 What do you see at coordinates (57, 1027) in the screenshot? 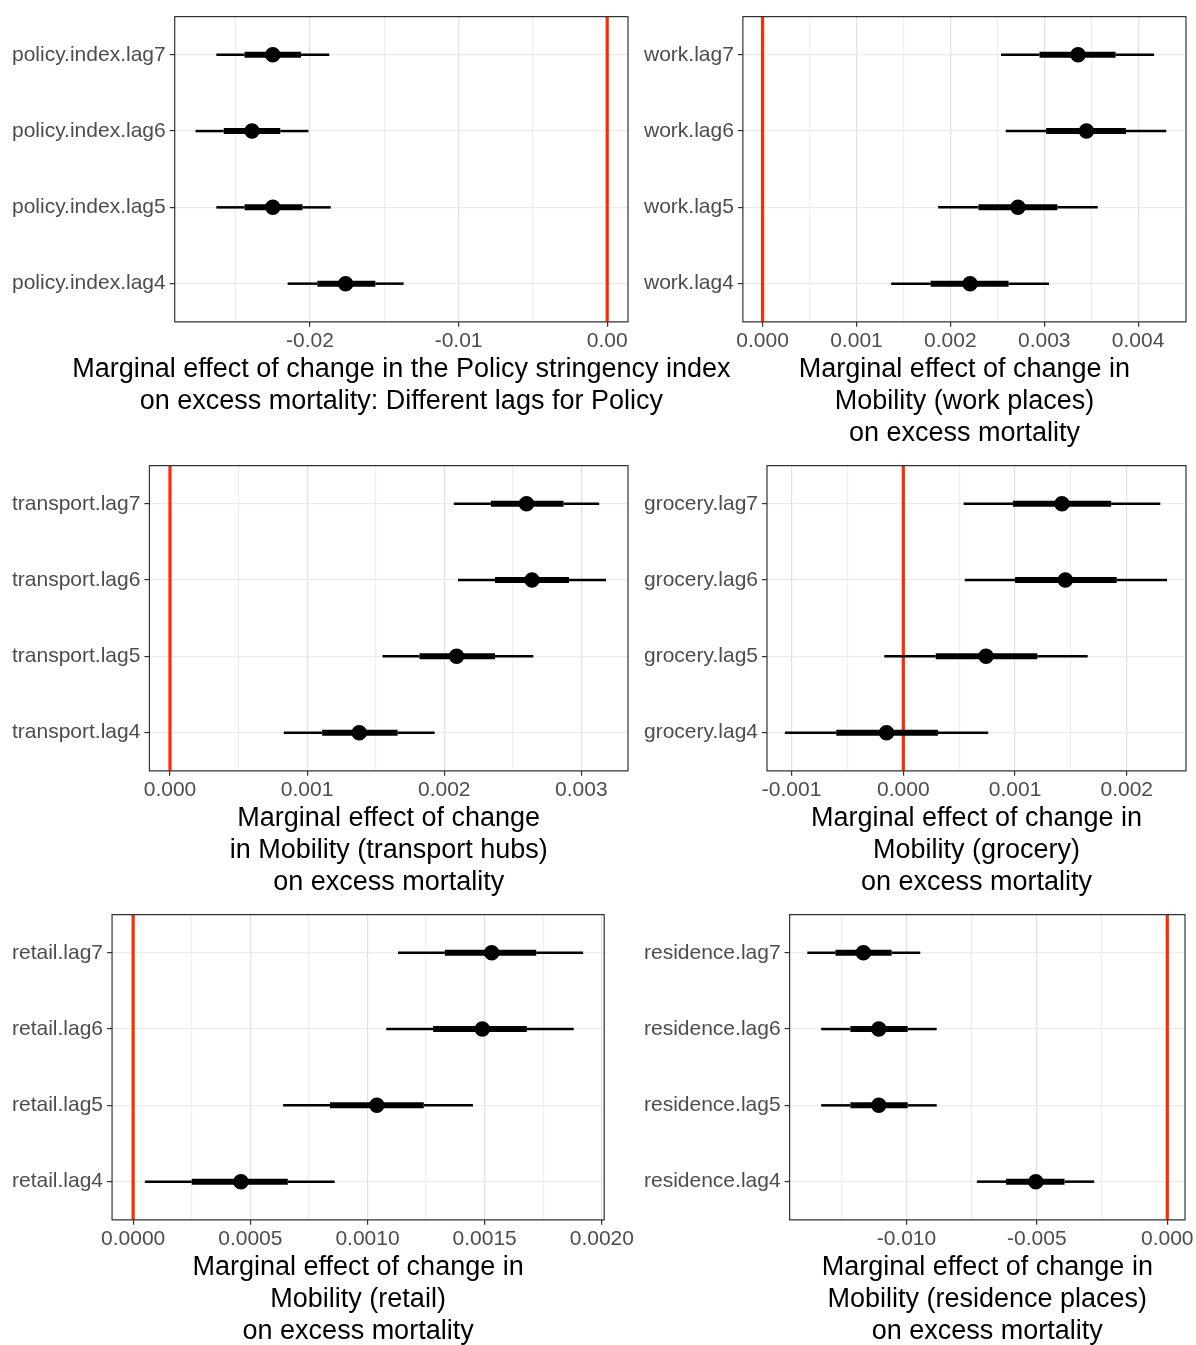
I see `y-tick-label: retail.lag6` at bounding box center [57, 1027].